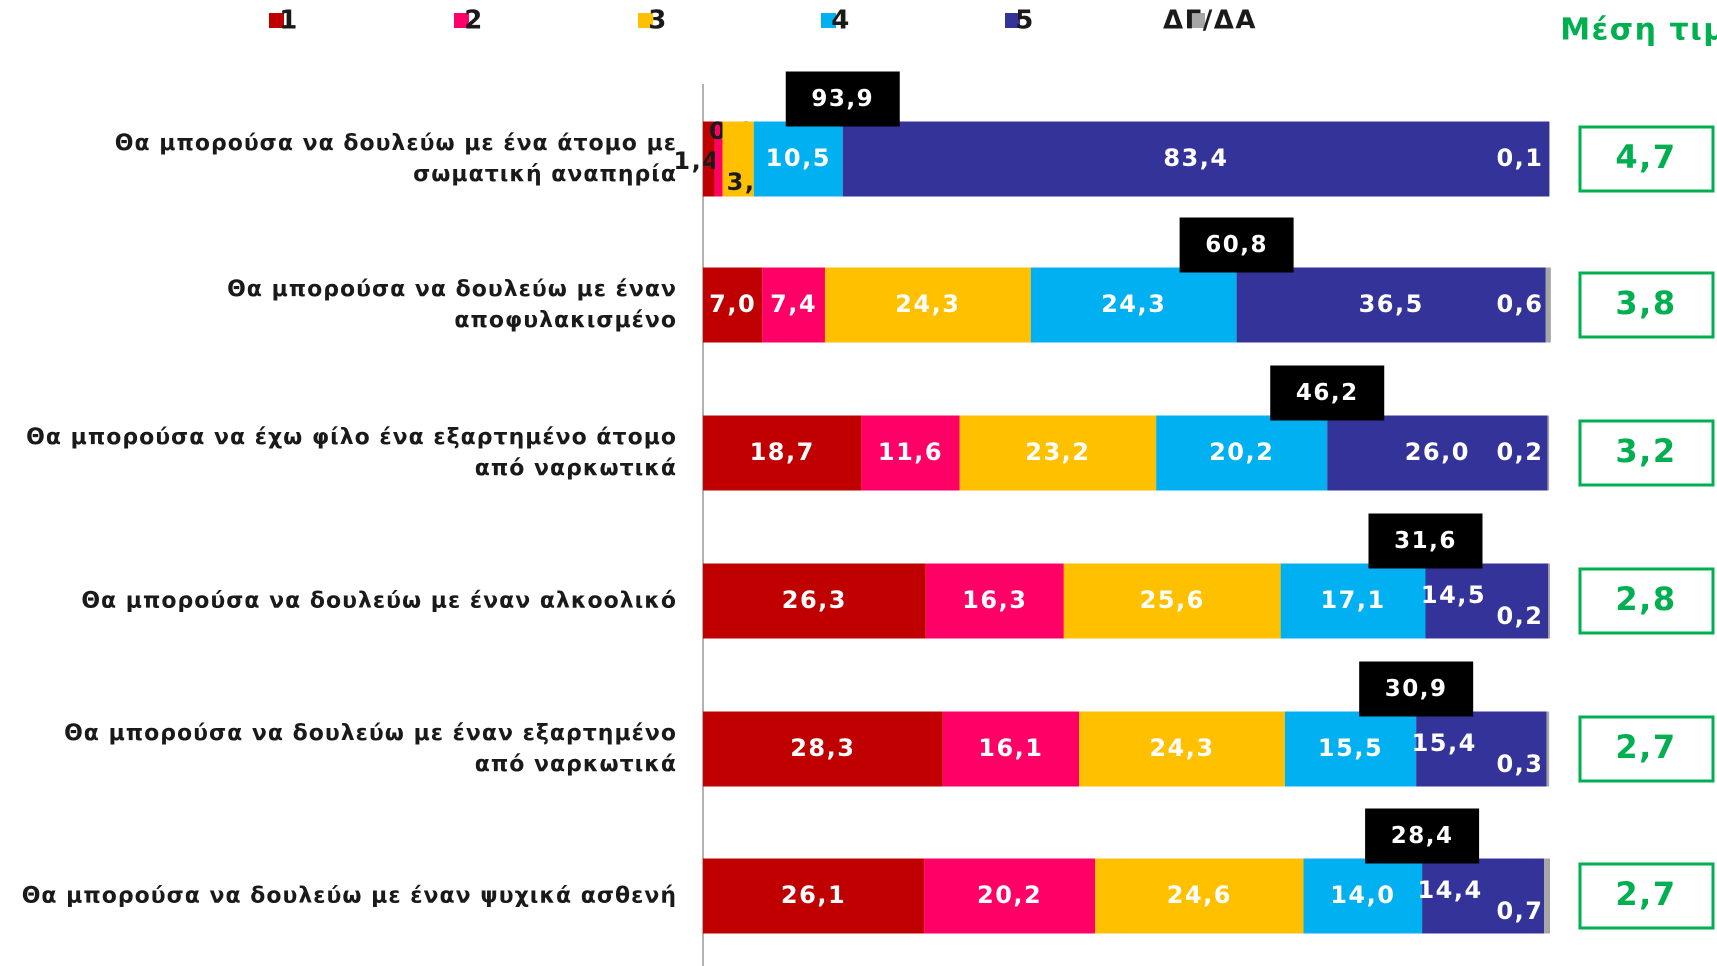 This screenshot has width=1717, height=966. I want to click on value-label: 16,3, so click(994, 600).